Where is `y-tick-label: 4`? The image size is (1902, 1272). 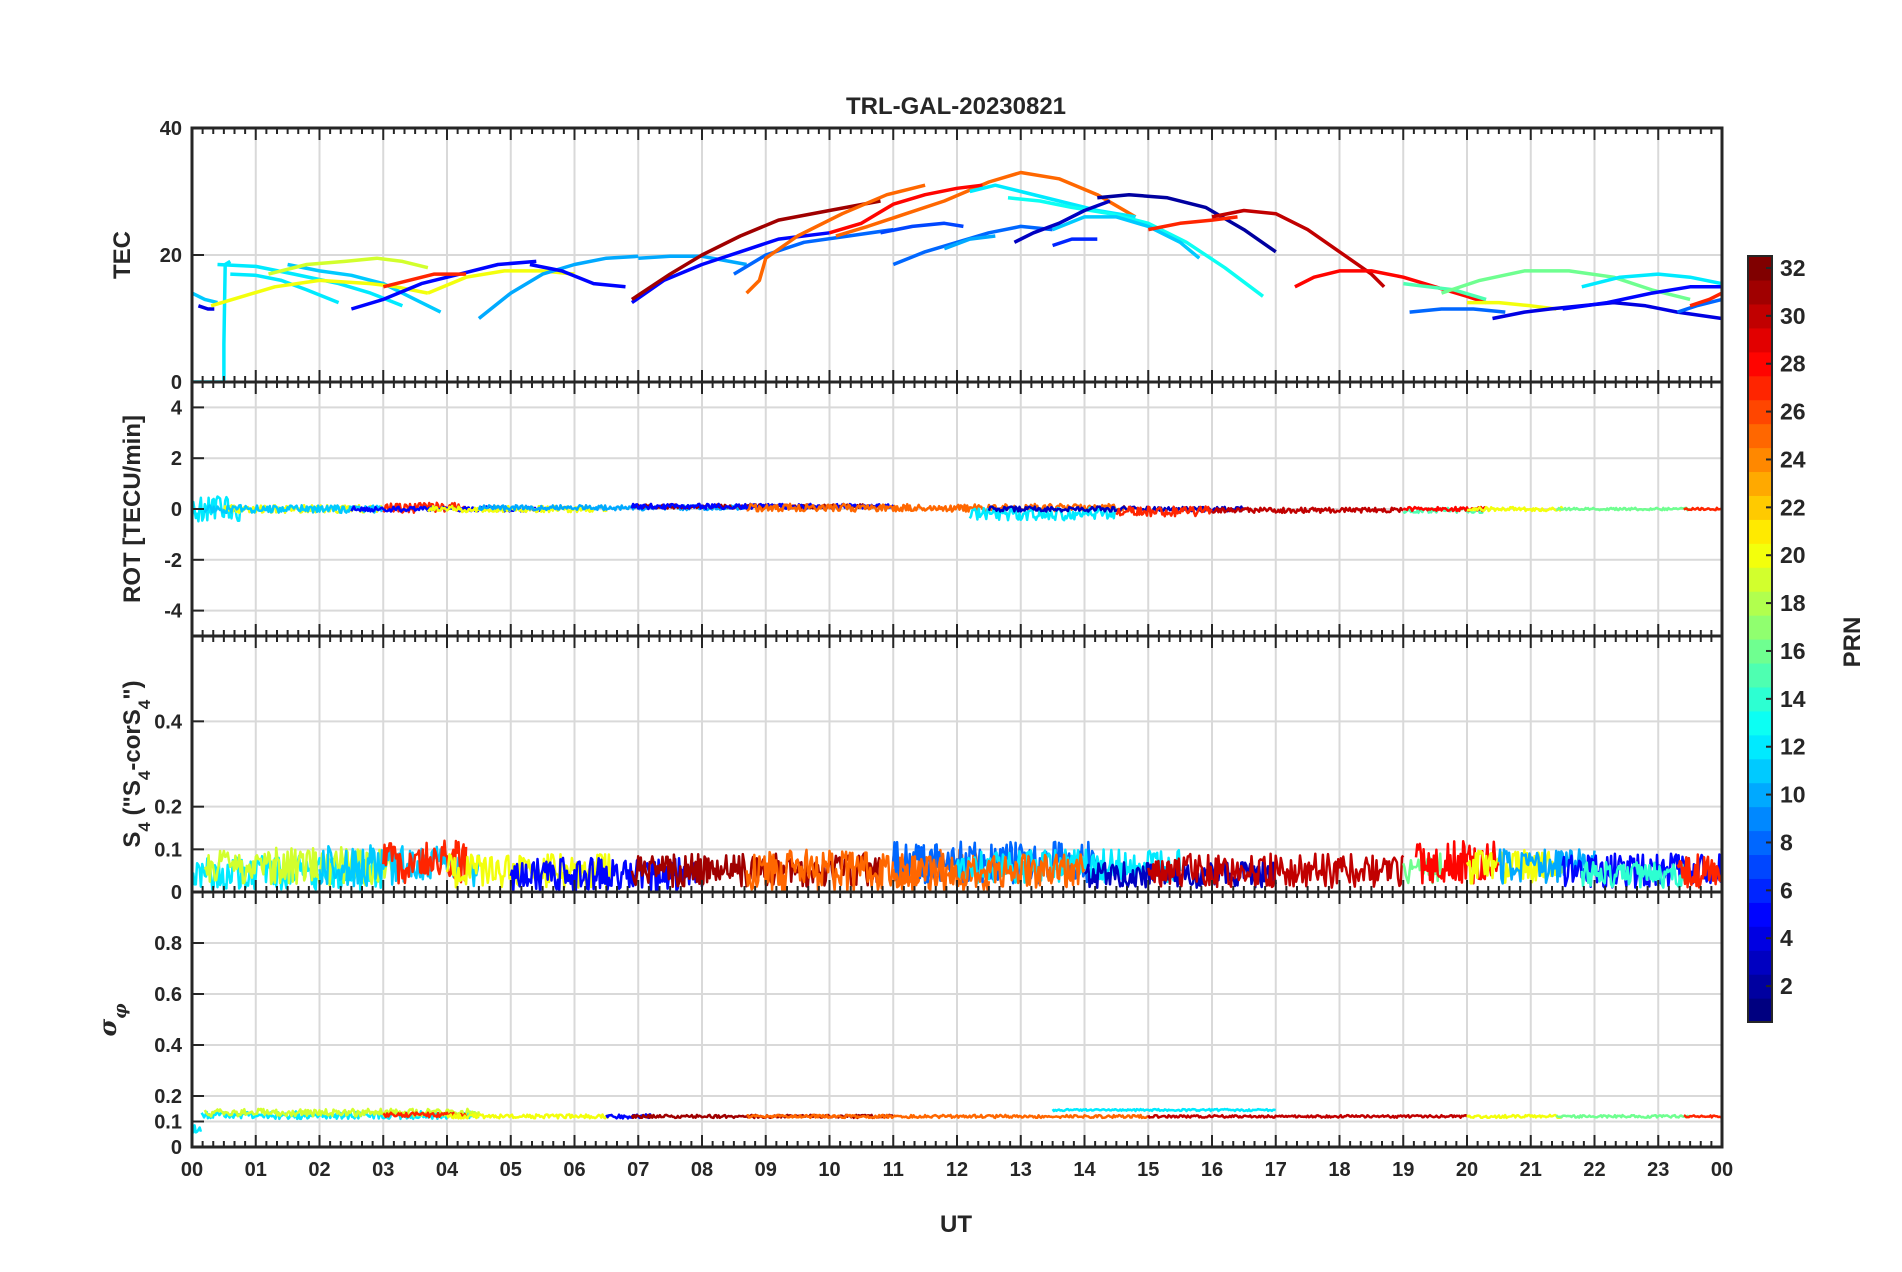
y-tick-label: 4 is located at coordinates (177, 408).